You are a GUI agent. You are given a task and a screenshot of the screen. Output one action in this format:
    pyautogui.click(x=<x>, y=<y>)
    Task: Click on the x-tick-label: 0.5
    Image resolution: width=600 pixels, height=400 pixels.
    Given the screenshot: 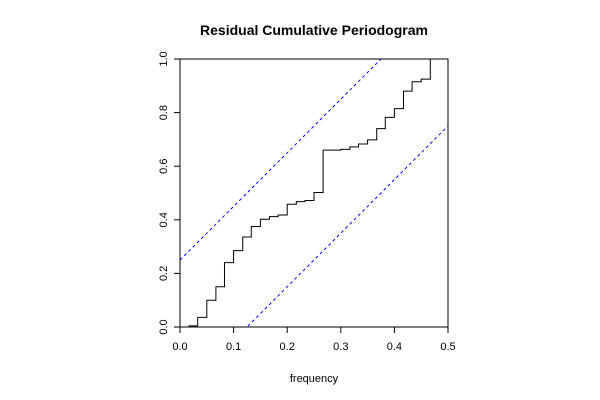 What is the action you would take?
    pyautogui.click(x=447, y=347)
    